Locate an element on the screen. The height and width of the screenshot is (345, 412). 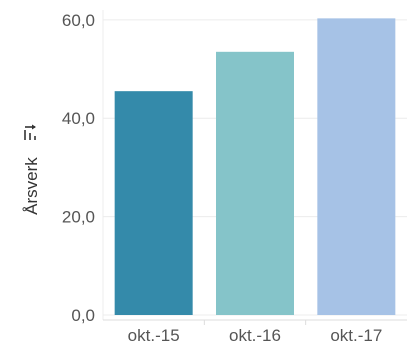
x-tick-label: okt.-16 is located at coordinates (255, 335).